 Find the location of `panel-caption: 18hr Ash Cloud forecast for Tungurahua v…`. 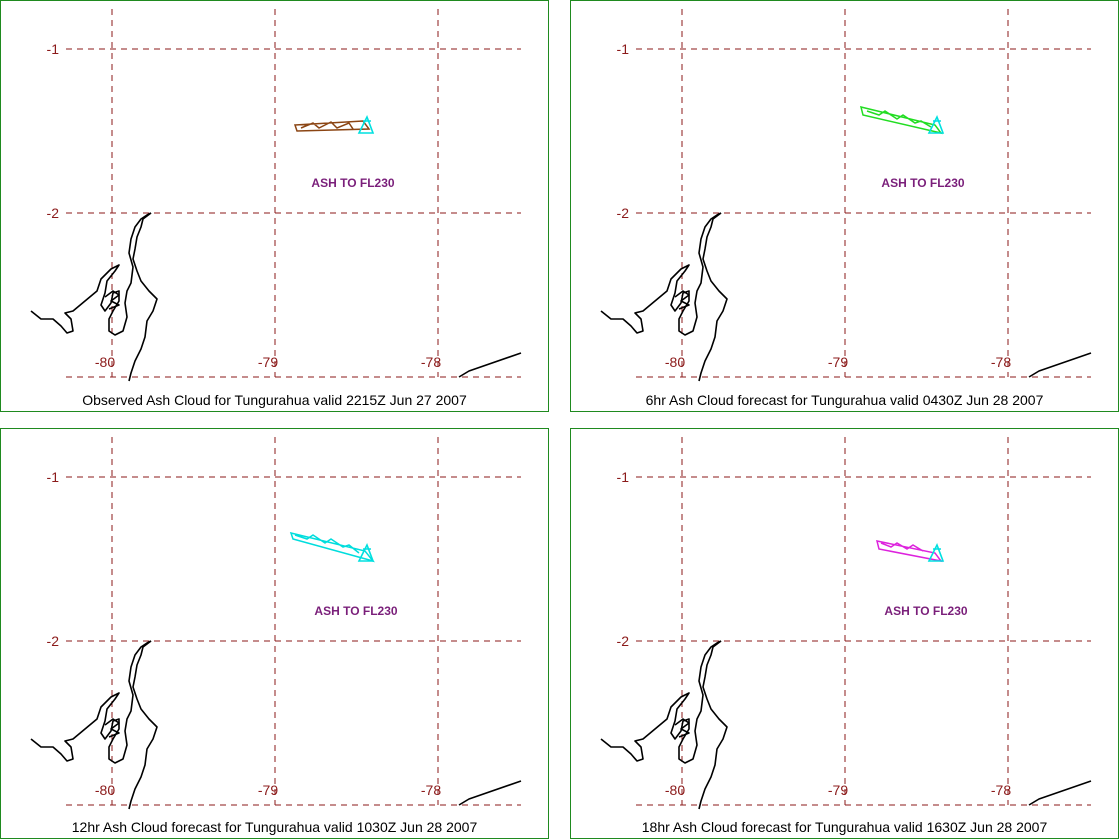

panel-caption: 18hr Ash Cloud forecast for Tungurahua v… is located at coordinates (844, 827).